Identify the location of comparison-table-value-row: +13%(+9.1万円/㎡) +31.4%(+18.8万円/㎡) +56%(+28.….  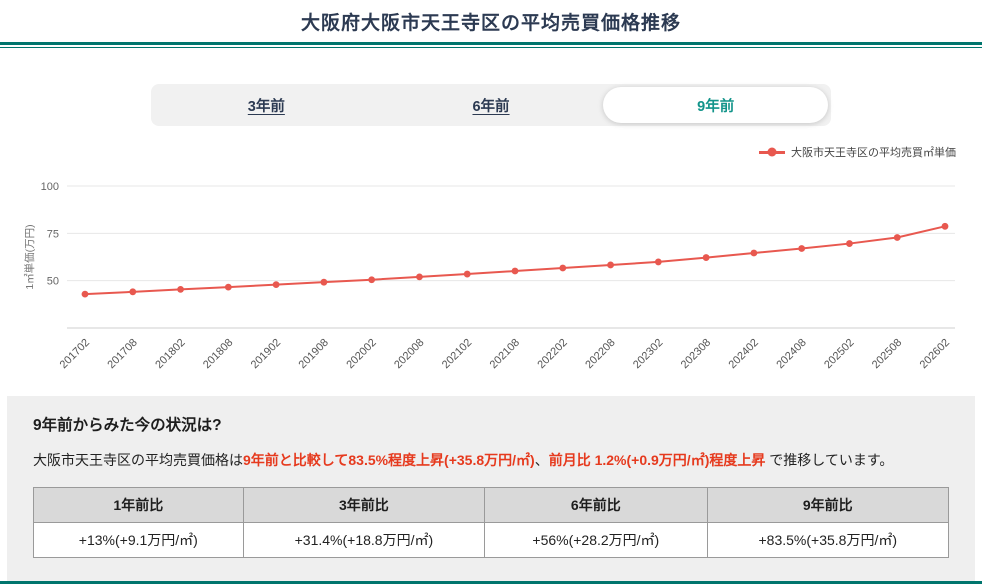
(491, 539).